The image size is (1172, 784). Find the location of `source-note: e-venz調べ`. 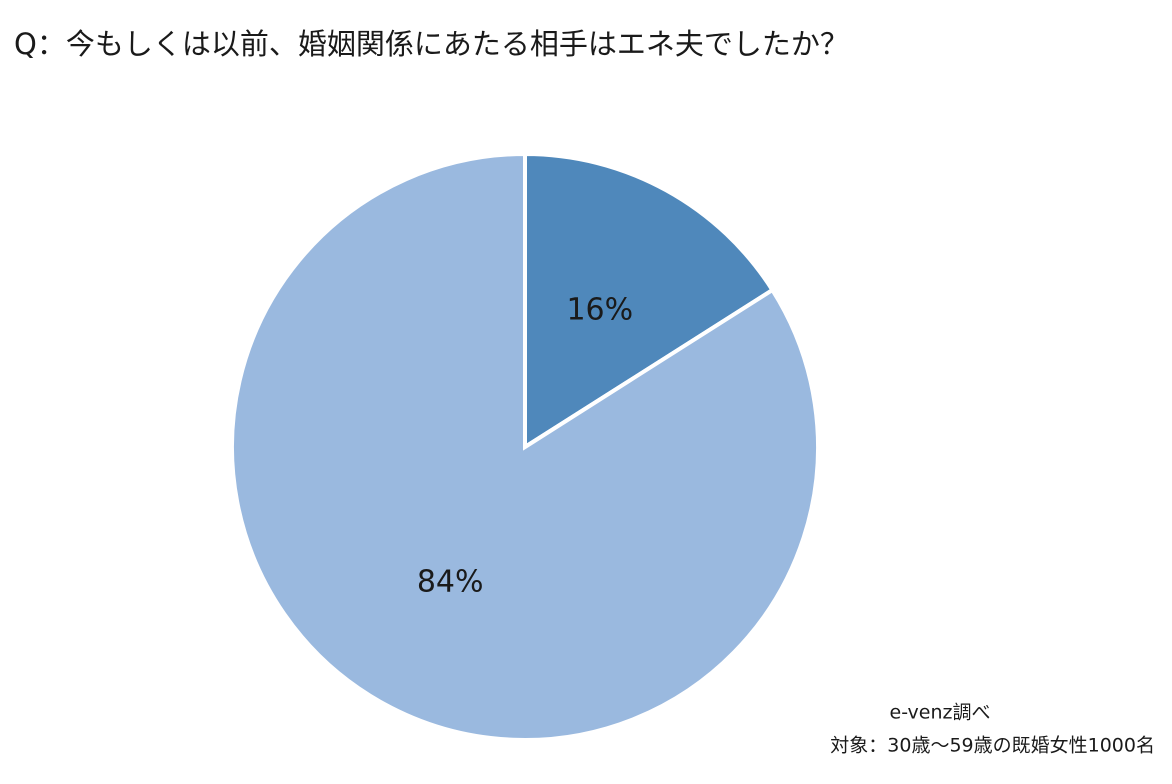

source-note: e-venz調べ is located at coordinates (940, 713).